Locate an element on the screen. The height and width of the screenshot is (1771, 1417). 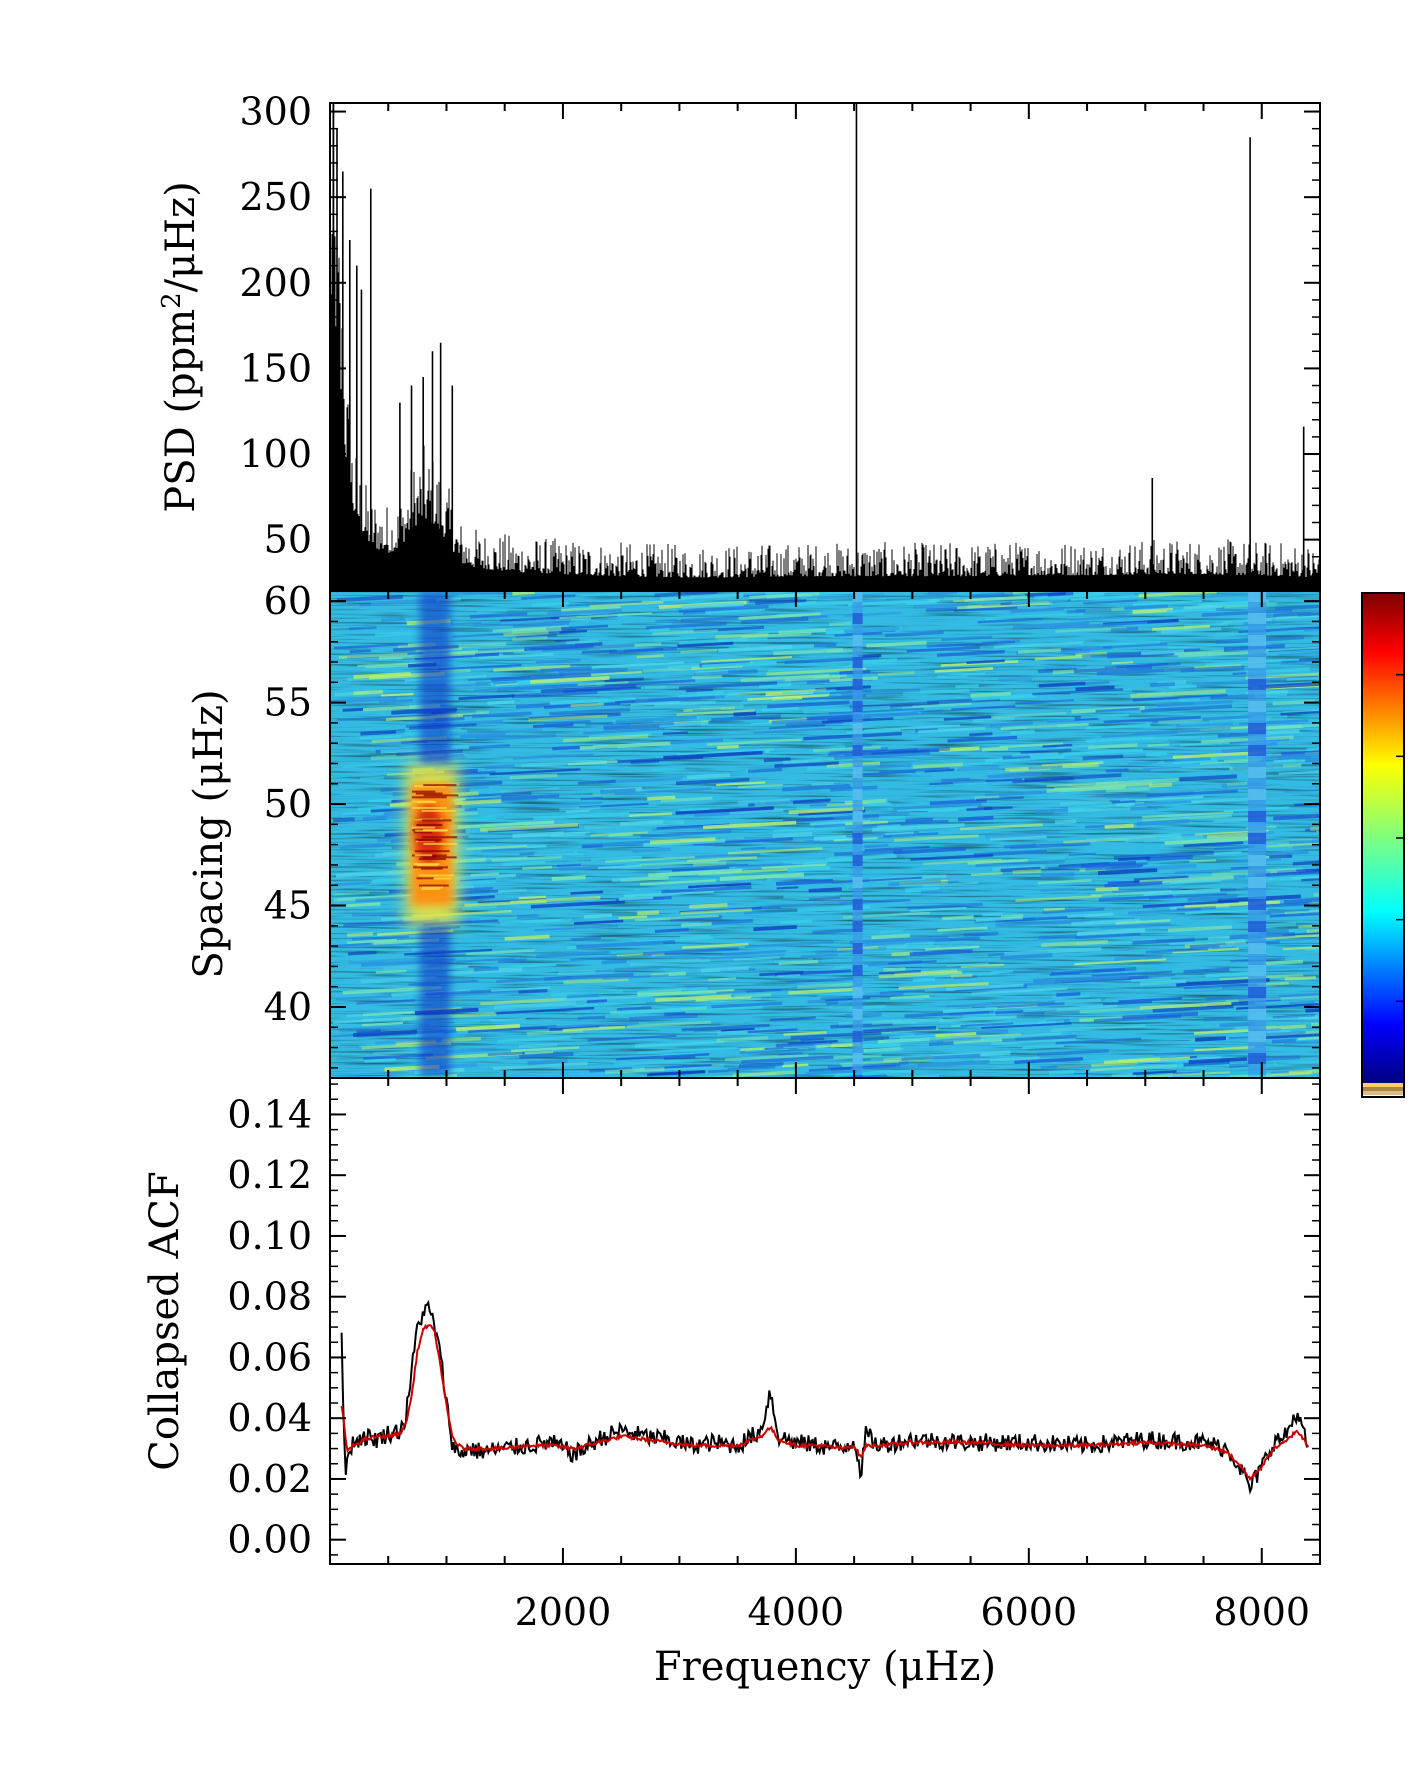
y-tick-label: 50 is located at coordinates (288, 540).